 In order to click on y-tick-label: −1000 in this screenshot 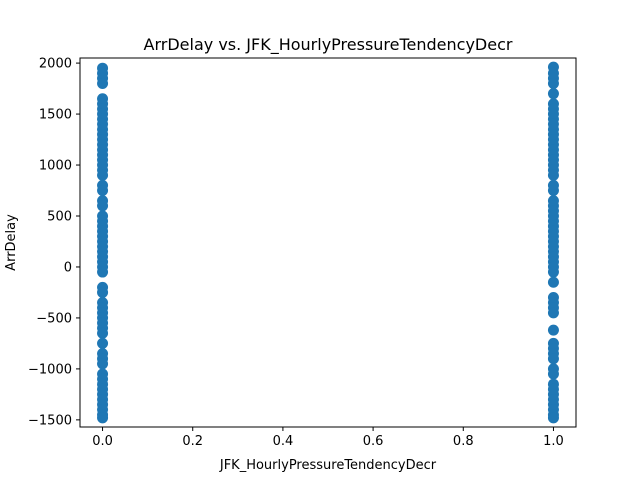, I will do `click(50, 369)`.